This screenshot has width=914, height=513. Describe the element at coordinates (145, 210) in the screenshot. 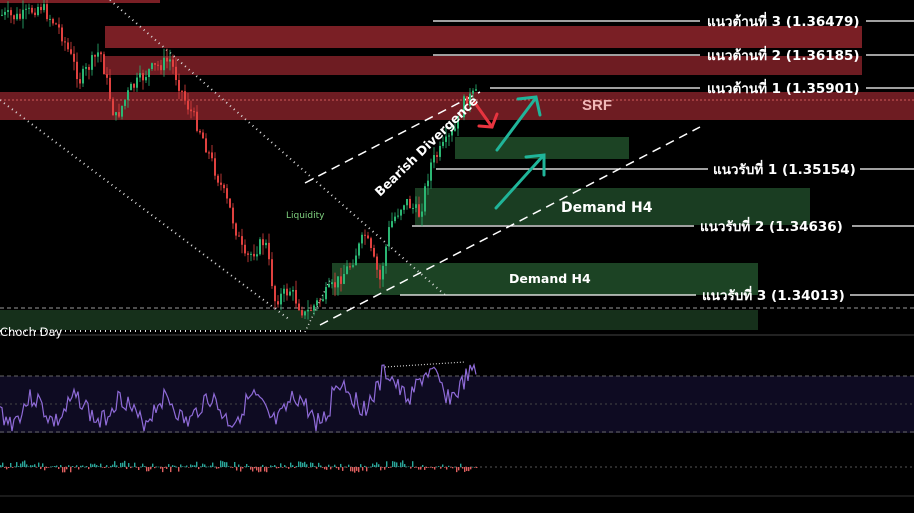

I see `down-channel-lower` at that location.